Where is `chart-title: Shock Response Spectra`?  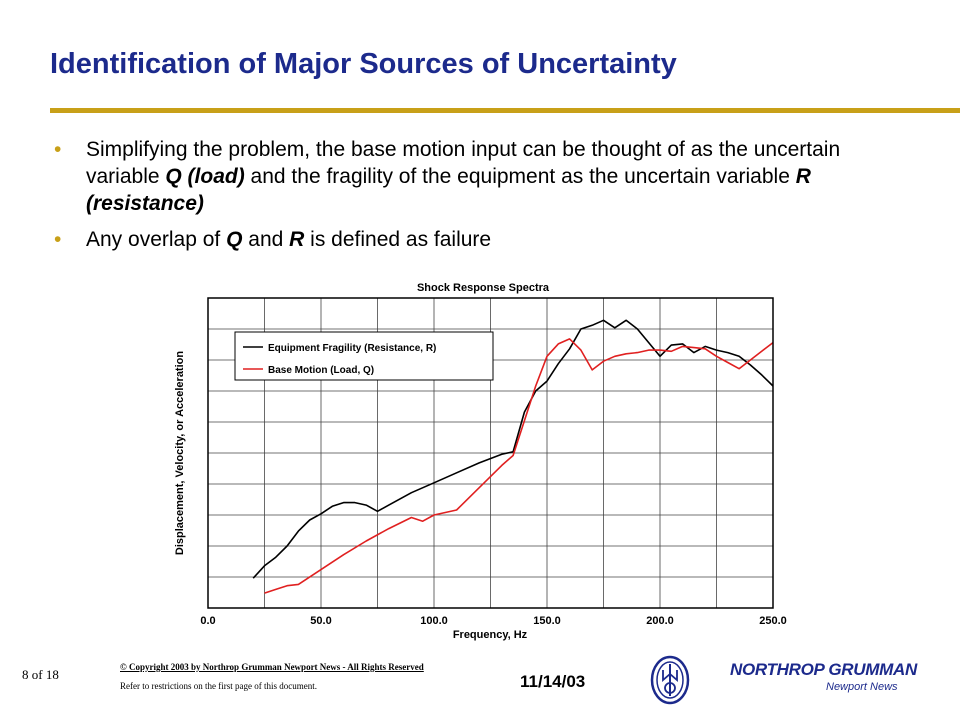
chart-title: Shock Response Spectra is located at coordinates (483, 288).